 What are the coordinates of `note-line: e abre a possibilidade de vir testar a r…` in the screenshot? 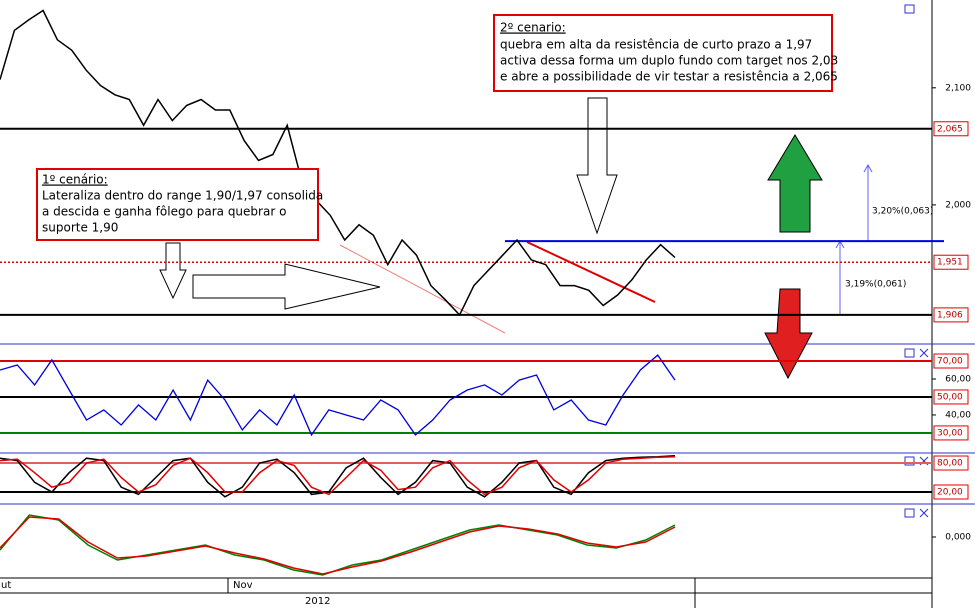 It's located at (669, 77).